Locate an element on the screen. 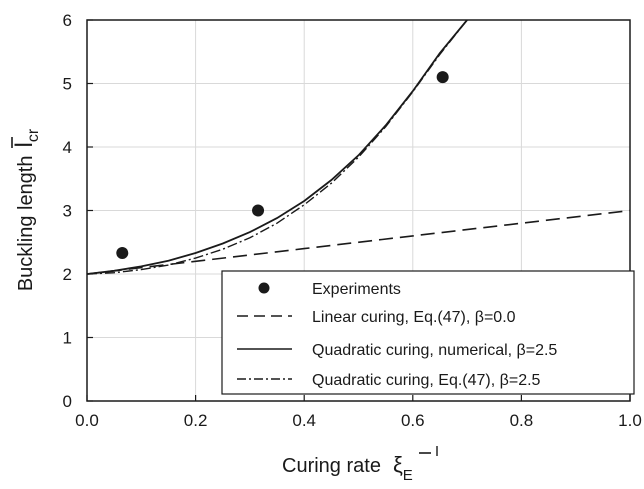 This screenshot has width=644, height=489. x-tick-label: 0.8 is located at coordinates (522, 420).